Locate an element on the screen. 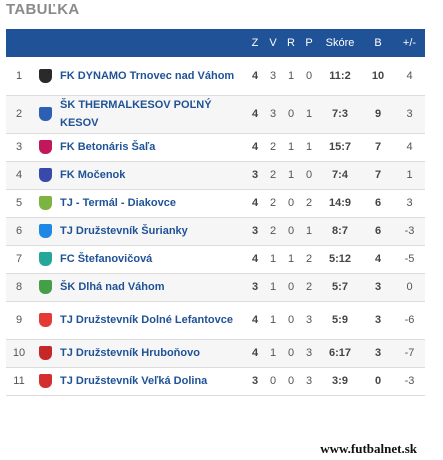  team-name-link: TJ Družstevník Hruboňovo is located at coordinates (152, 353).